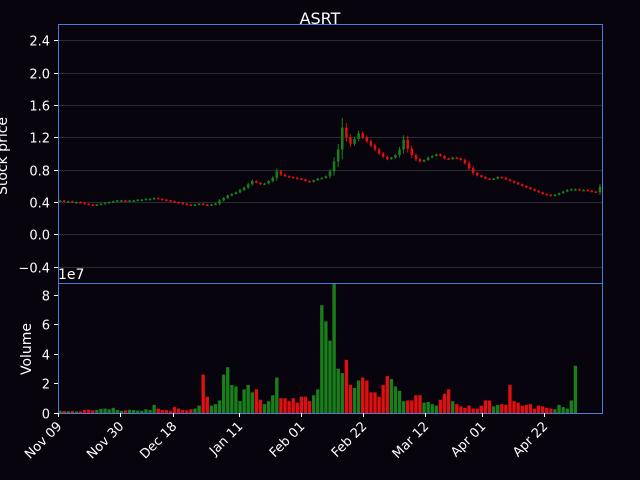 This screenshot has height=480, width=640. I want to click on price-tick-label: 1.6, so click(39, 107).